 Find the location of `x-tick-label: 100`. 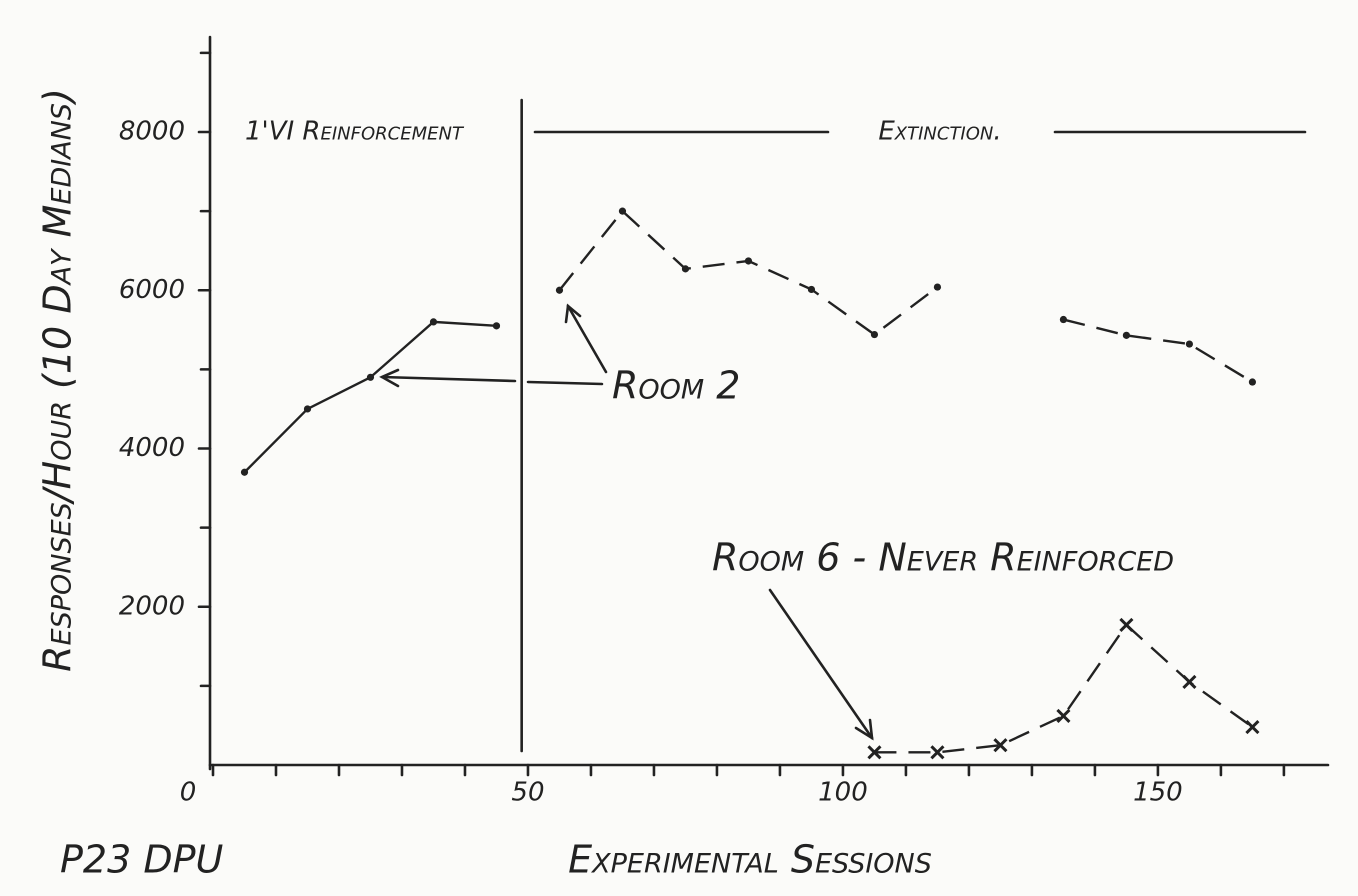

x-tick-label: 100 is located at coordinates (843, 793).